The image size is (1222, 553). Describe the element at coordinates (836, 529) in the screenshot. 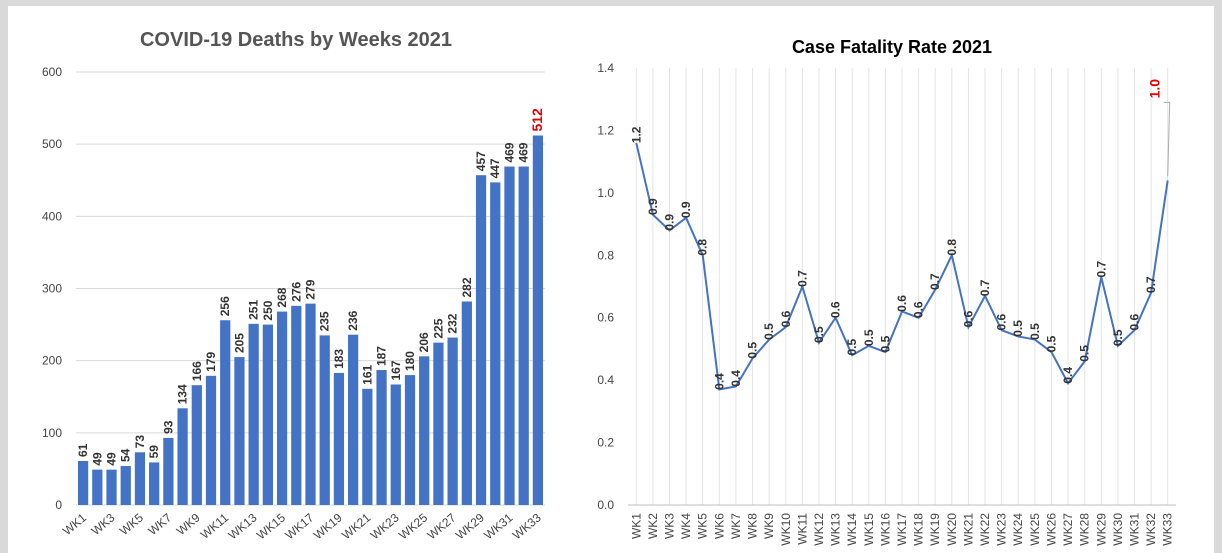

I see `x-tick-label: WK13` at that location.